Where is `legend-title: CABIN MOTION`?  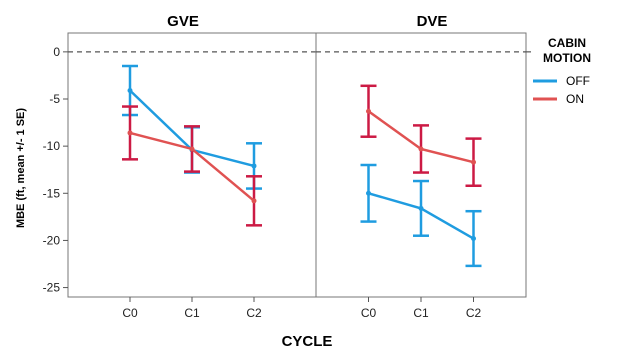
legend-title: CABIN MOTION is located at coordinates (567, 50).